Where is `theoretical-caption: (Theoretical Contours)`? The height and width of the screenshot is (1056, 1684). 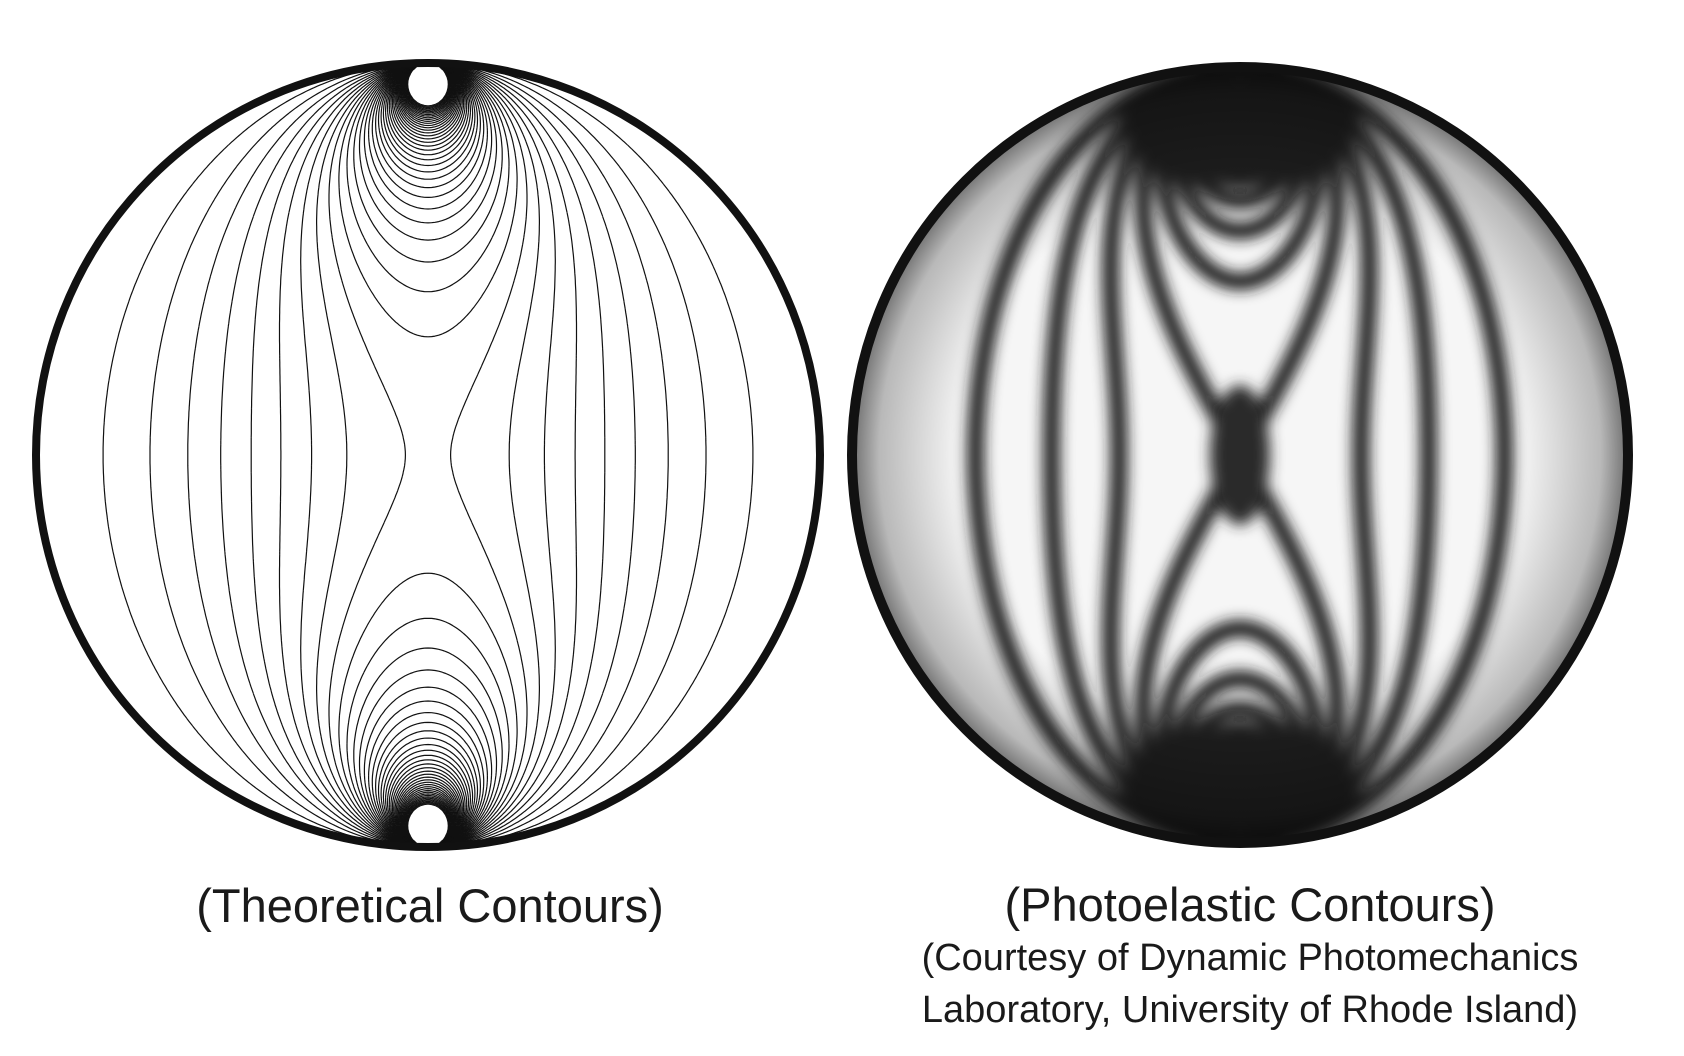 theoretical-caption: (Theoretical Contours) is located at coordinates (430, 905).